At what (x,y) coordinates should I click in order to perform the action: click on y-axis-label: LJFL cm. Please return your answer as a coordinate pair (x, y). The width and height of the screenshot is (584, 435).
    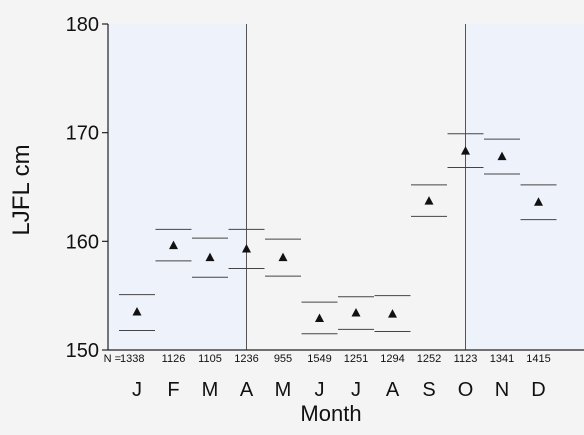
    Looking at the image, I should click on (21, 189).